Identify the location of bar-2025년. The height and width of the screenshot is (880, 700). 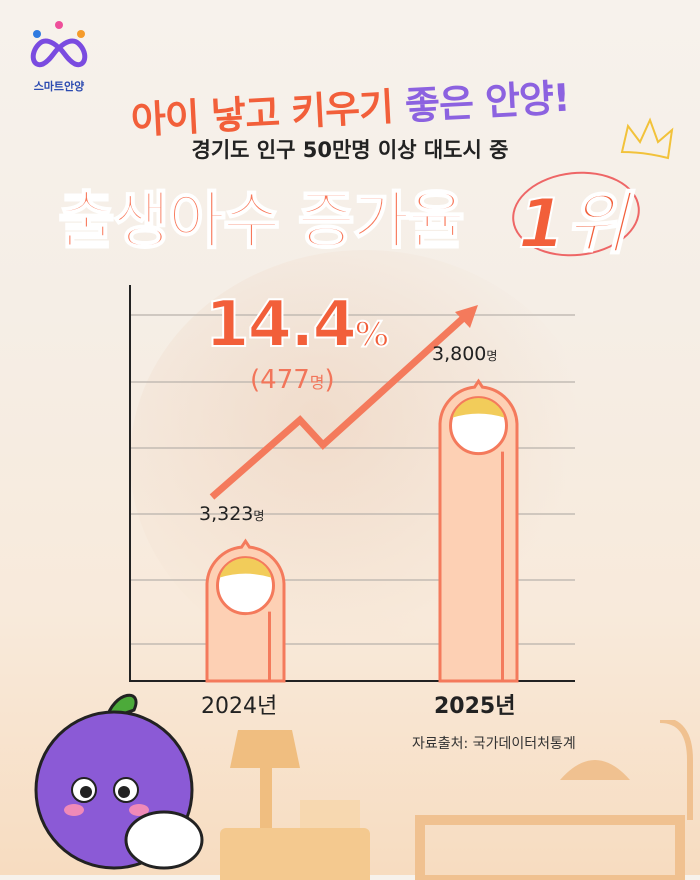
(478, 530).